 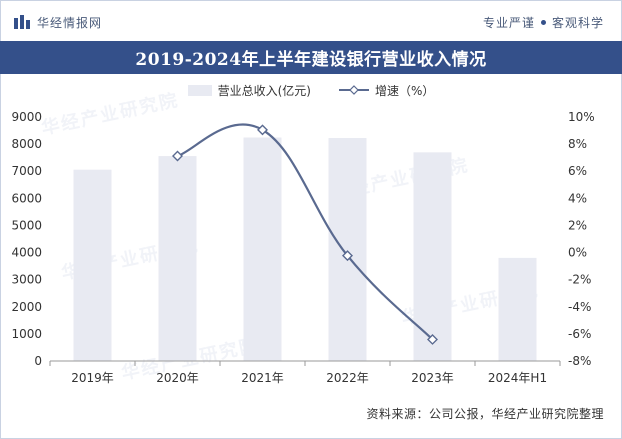 I want to click on y-left-tick-label: 0, so click(x=38, y=361).